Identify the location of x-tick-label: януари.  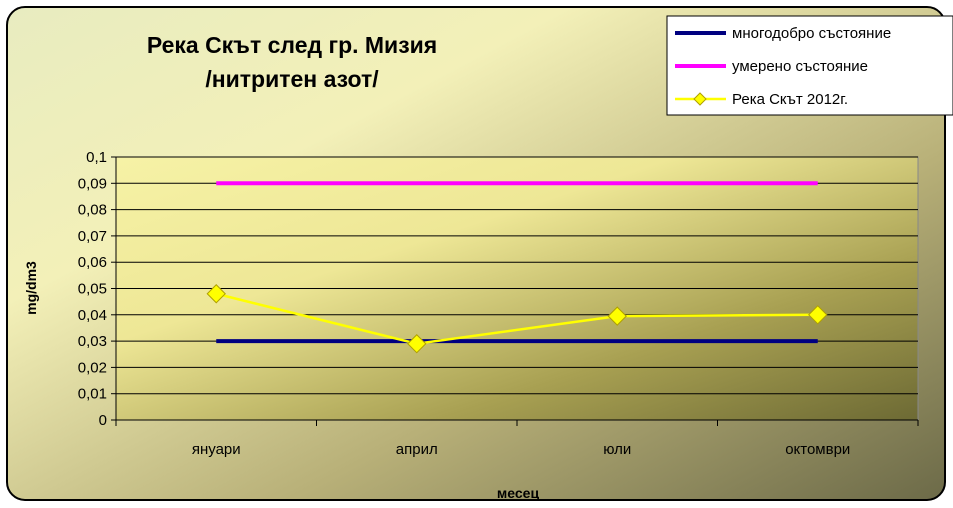
(216, 449).